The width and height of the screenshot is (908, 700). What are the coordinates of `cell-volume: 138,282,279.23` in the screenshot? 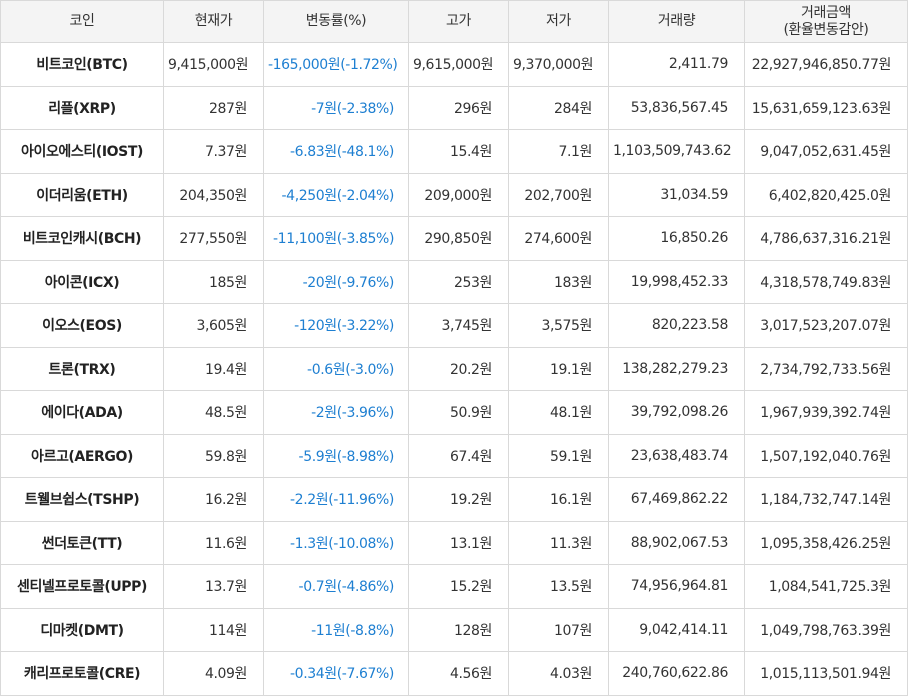 It's located at (676, 368).